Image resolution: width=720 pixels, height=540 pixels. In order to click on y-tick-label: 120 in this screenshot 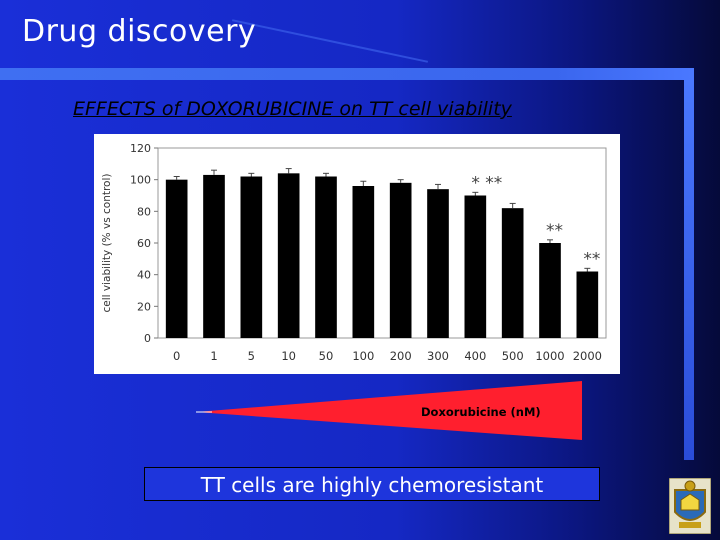, I will do `click(140, 148)`.